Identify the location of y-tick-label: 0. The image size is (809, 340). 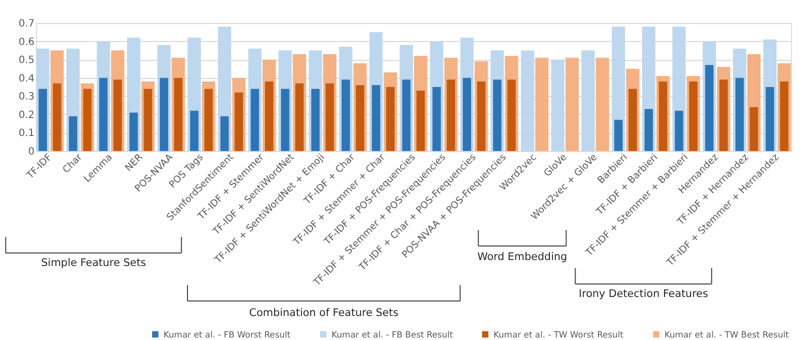
(31, 152).